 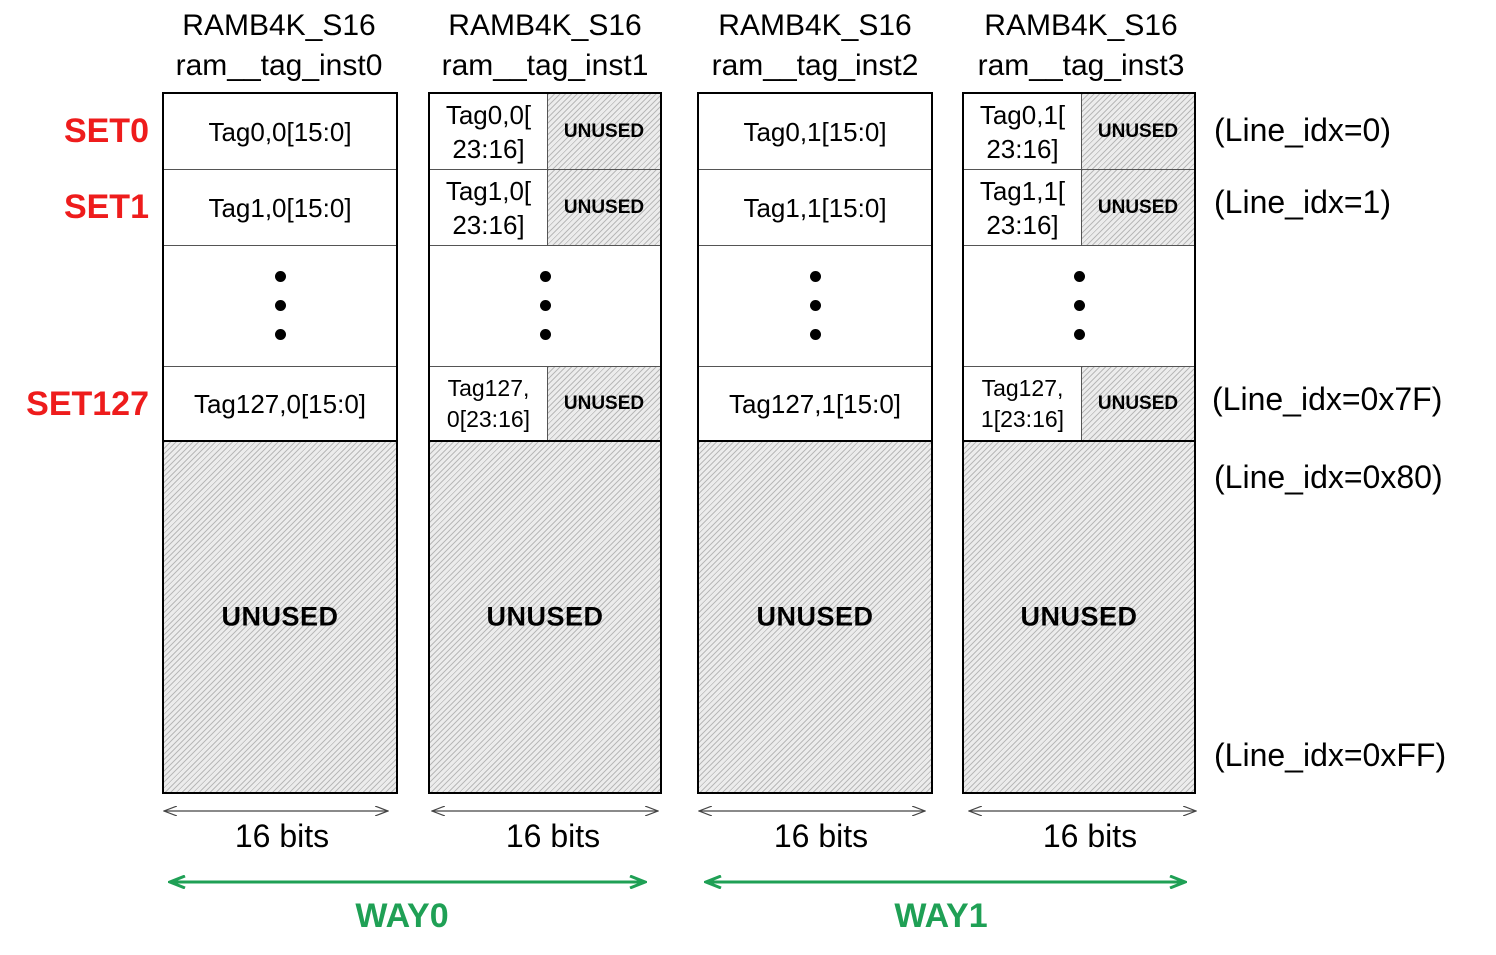 I want to click on block3-row-set0: Tag0,1[23:16] UNUSED, so click(x=1079, y=132).